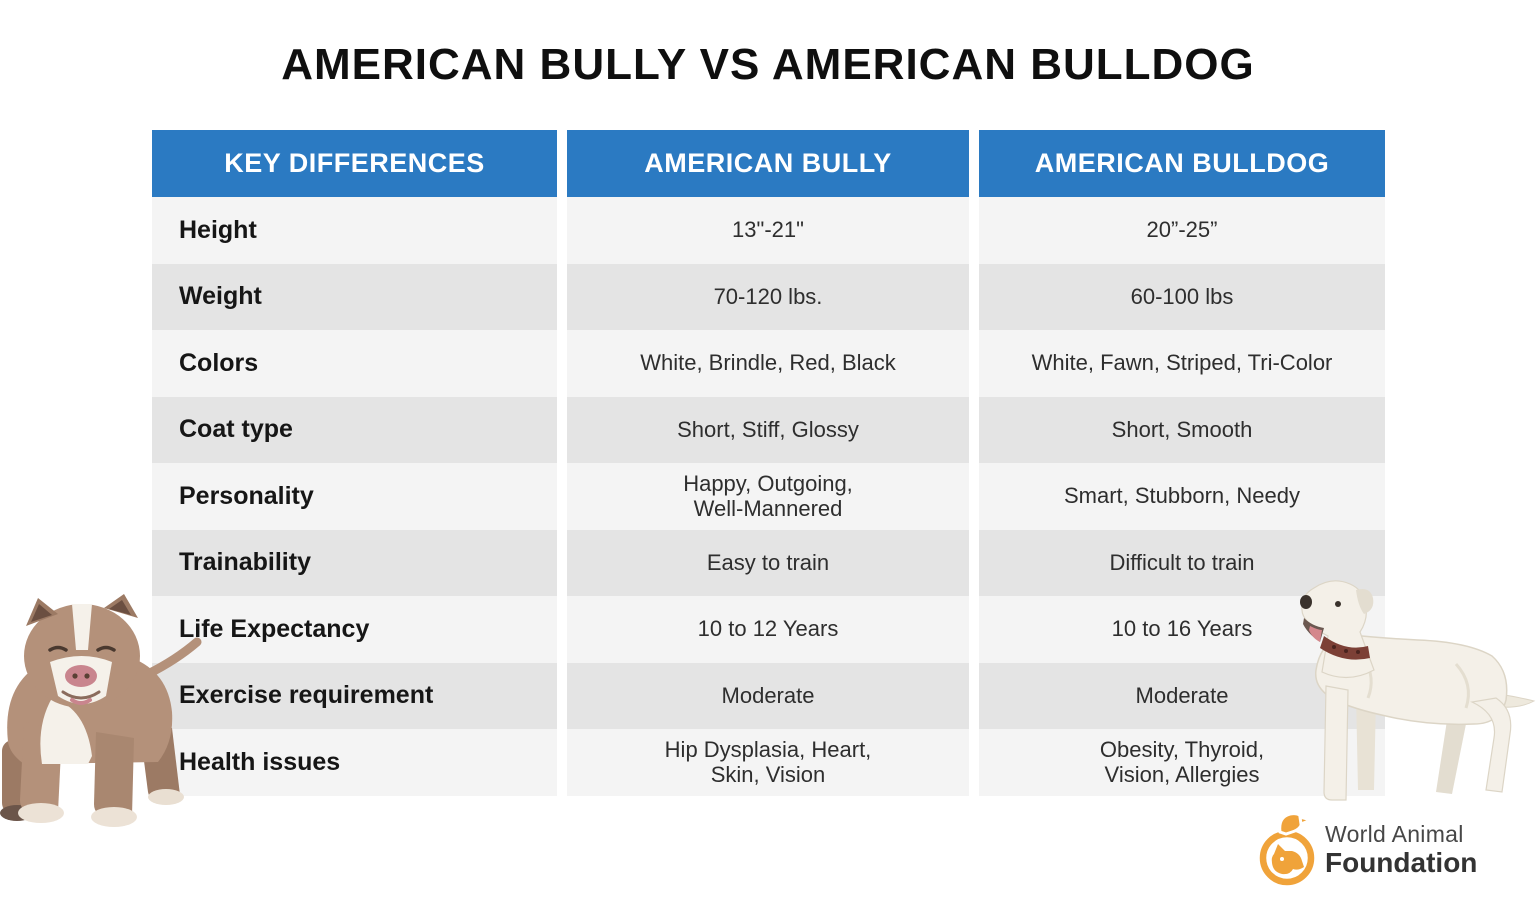 This screenshot has width=1536, height=916. I want to click on world-animal-foundation-logo: World Animal Foundation, so click(1367, 849).